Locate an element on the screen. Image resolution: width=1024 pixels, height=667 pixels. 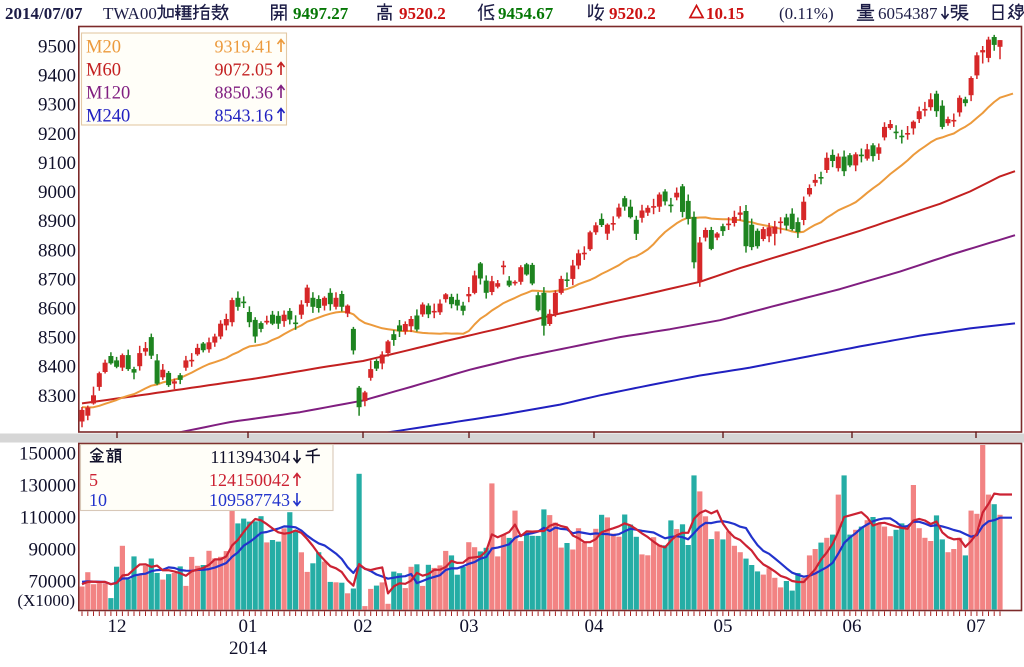
svg-text: 04 is located at coordinates (595, 626).